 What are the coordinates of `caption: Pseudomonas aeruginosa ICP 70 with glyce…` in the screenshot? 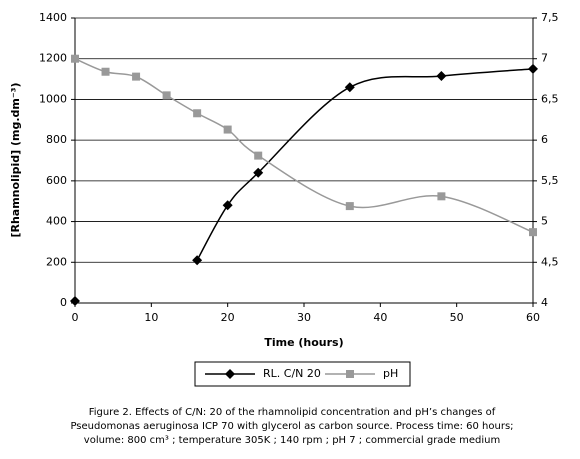 It's located at (291, 426).